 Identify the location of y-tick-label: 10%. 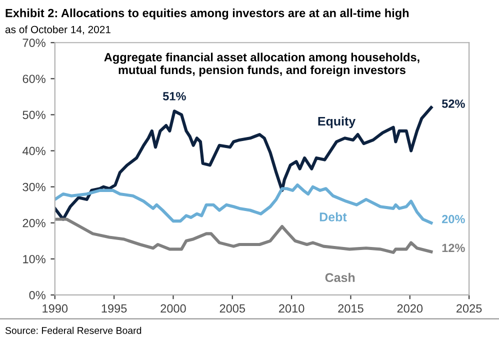
(34, 259).